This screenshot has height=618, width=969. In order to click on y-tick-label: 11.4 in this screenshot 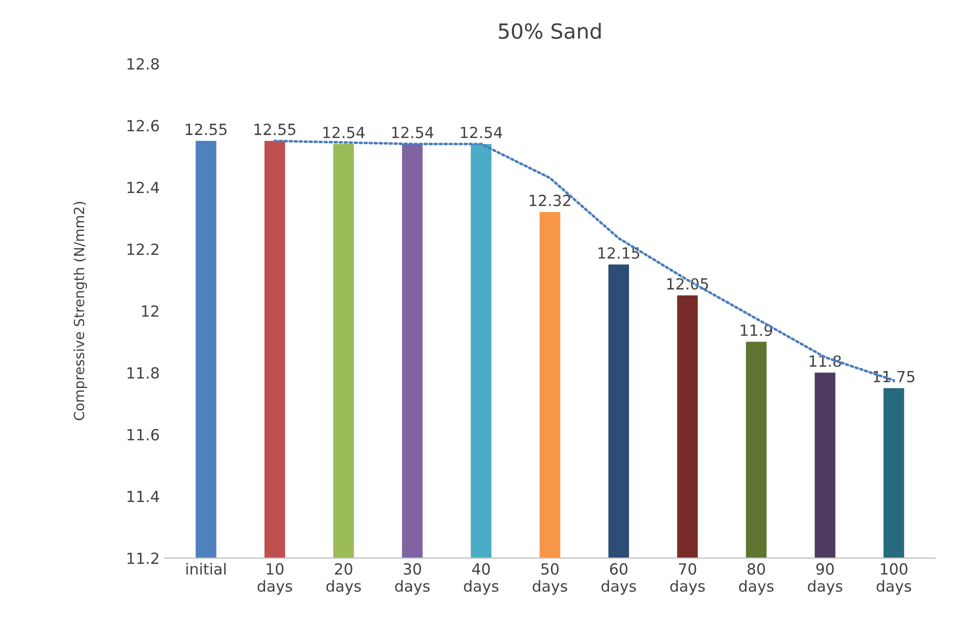, I will do `click(144, 496)`.